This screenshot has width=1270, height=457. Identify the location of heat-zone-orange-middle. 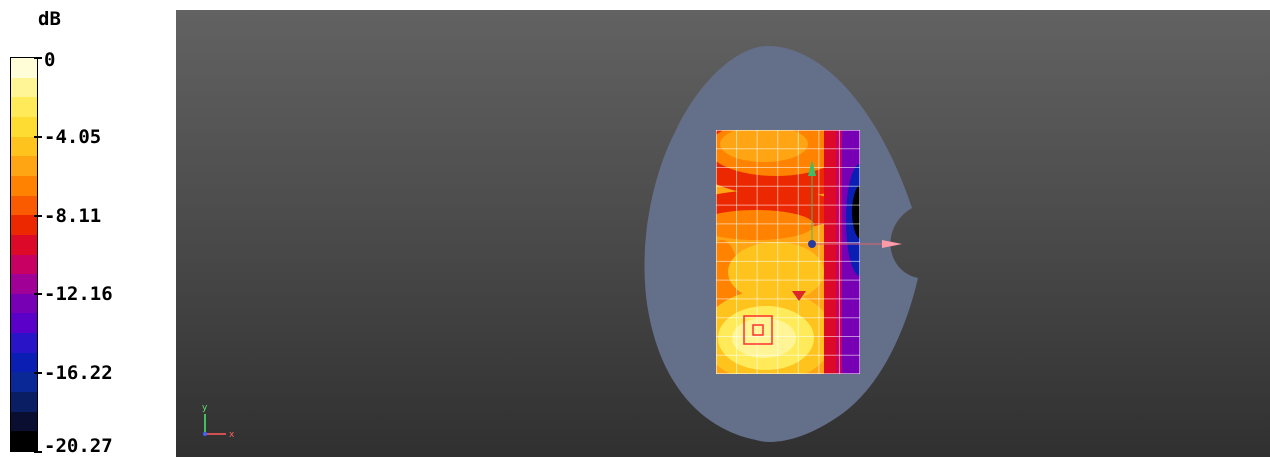
(765, 225).